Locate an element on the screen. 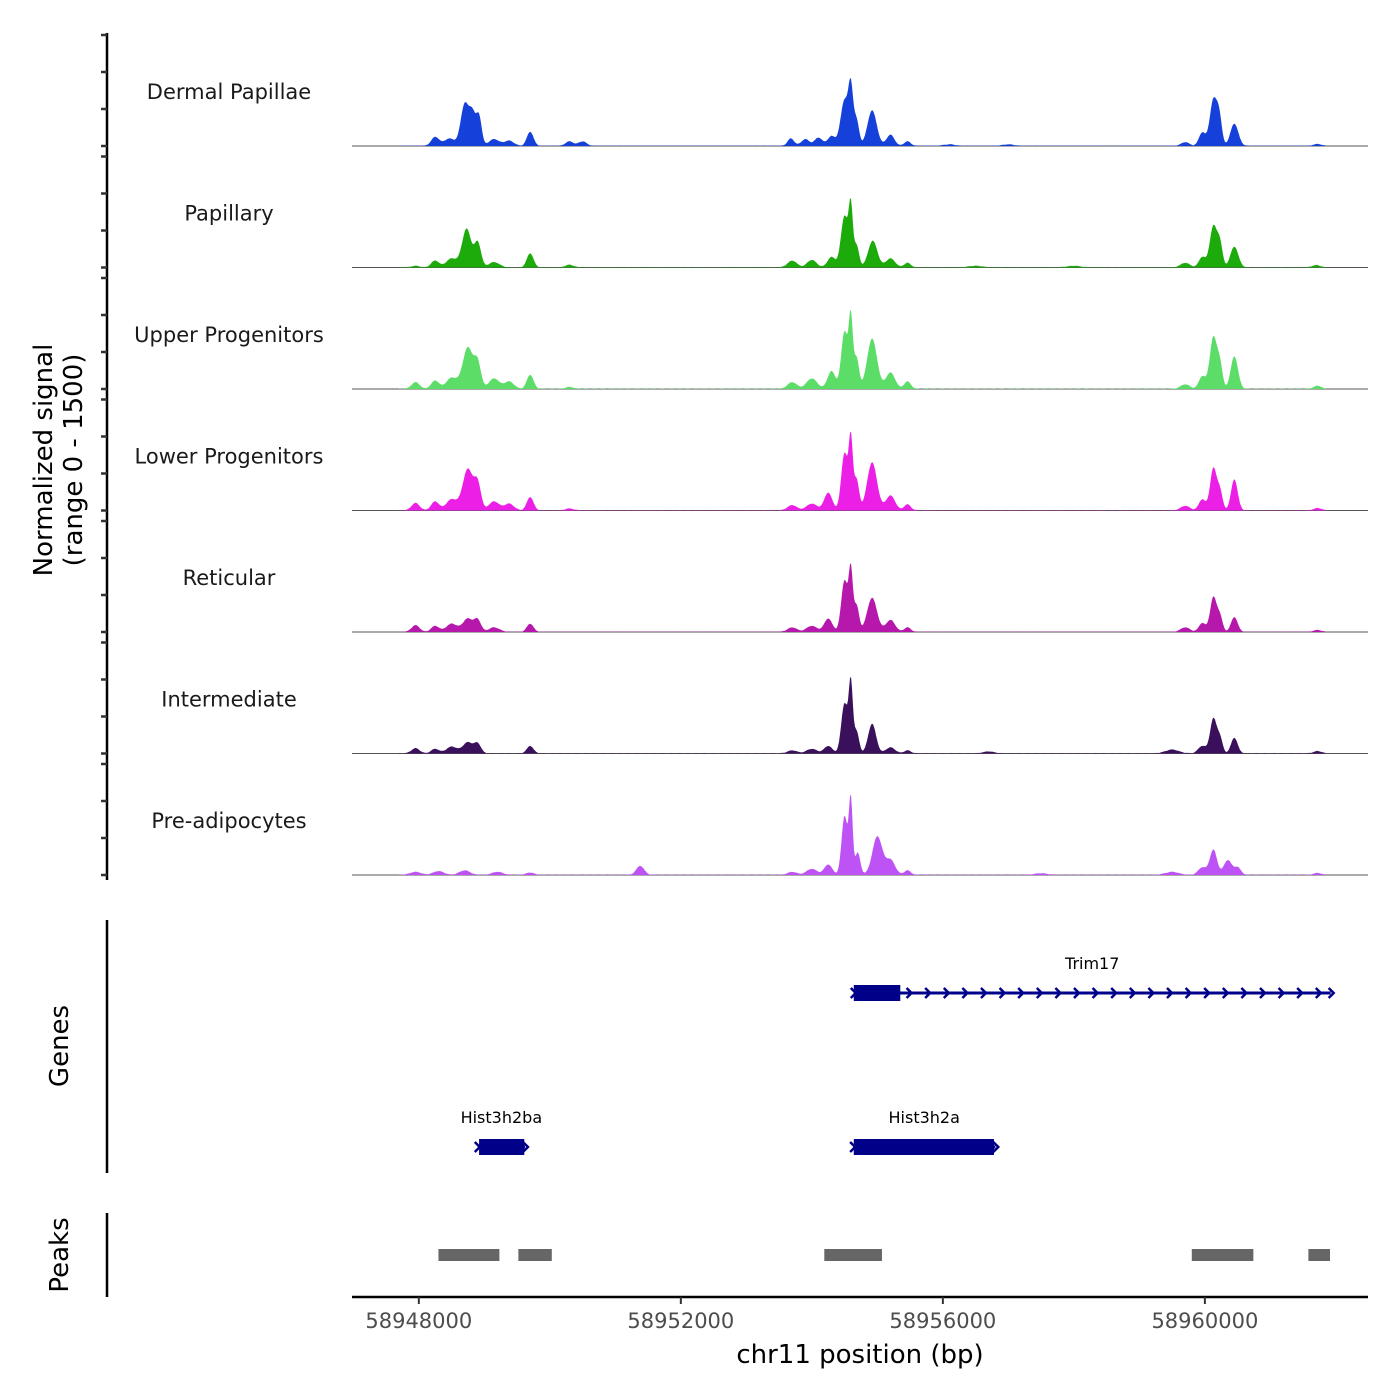  x-tick-label: 58948000 is located at coordinates (418, 1321).